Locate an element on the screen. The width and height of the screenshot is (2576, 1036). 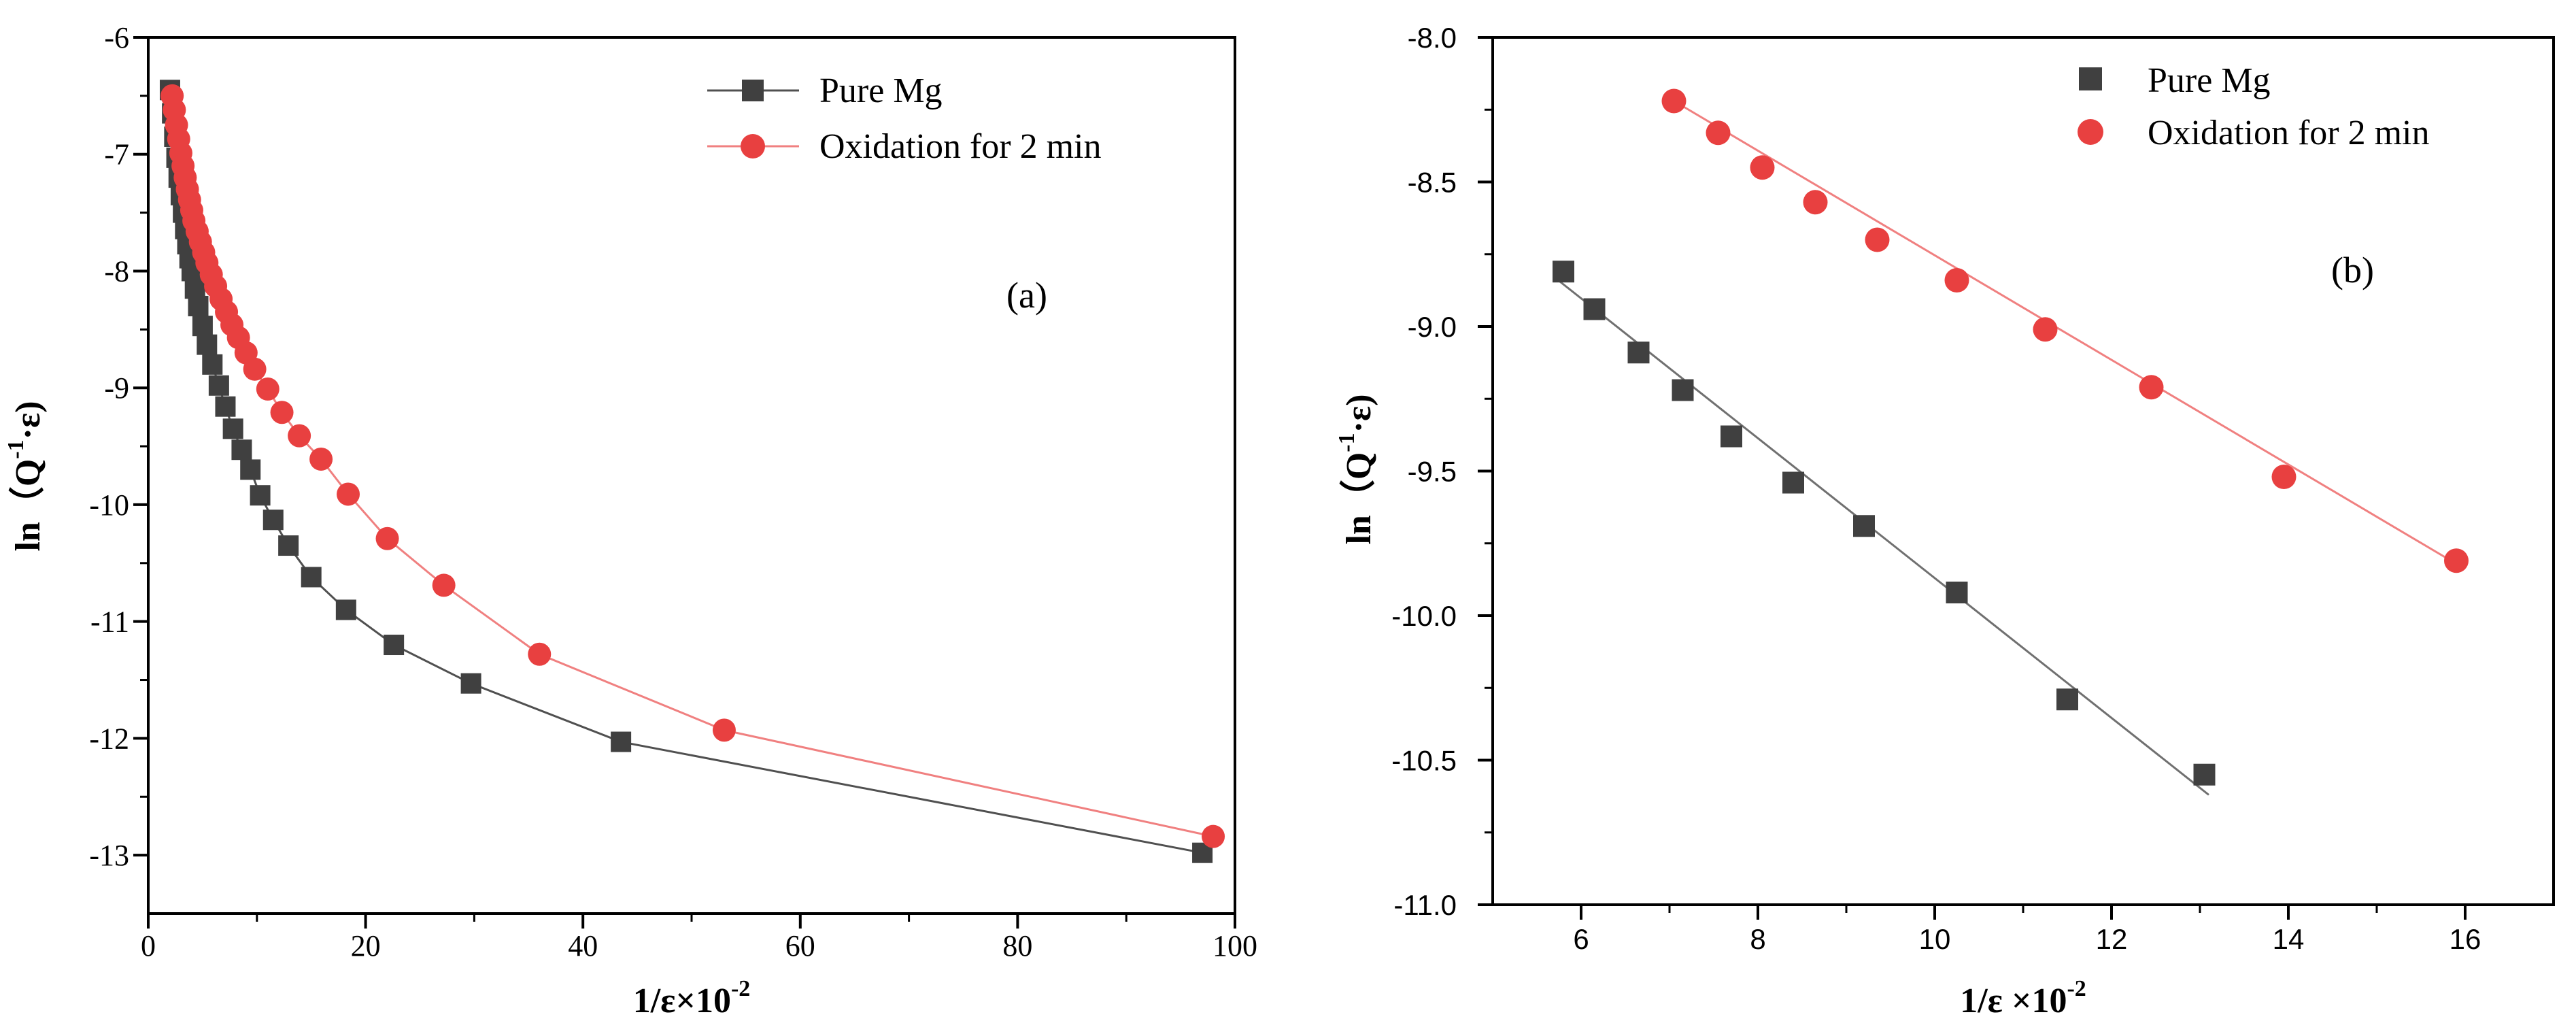
panel-a-y-tick-label: -13 is located at coordinates (109, 856).